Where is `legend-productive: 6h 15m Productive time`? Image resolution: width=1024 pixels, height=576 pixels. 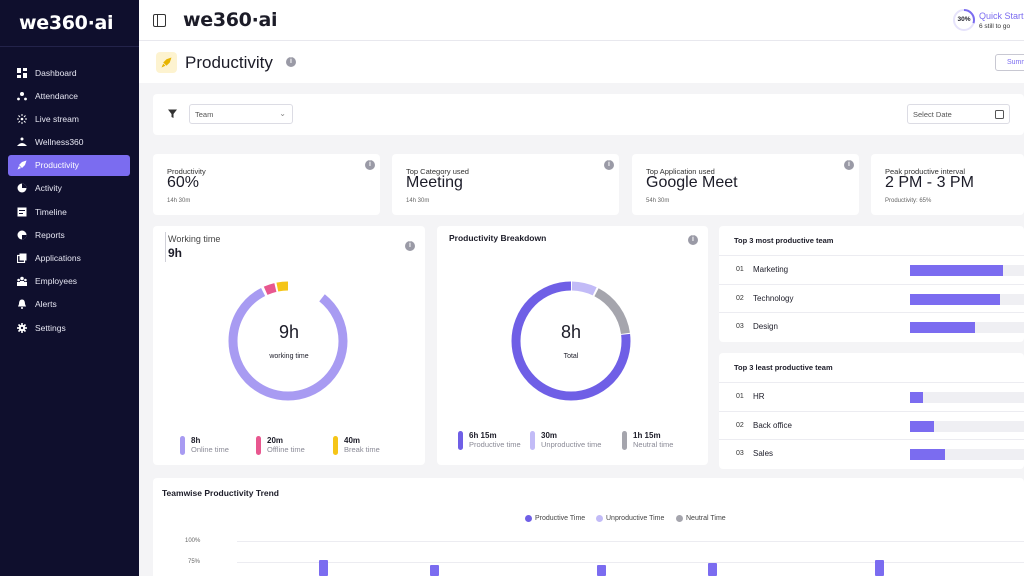 legend-productive: 6h 15m Productive time is located at coordinates (494, 440).